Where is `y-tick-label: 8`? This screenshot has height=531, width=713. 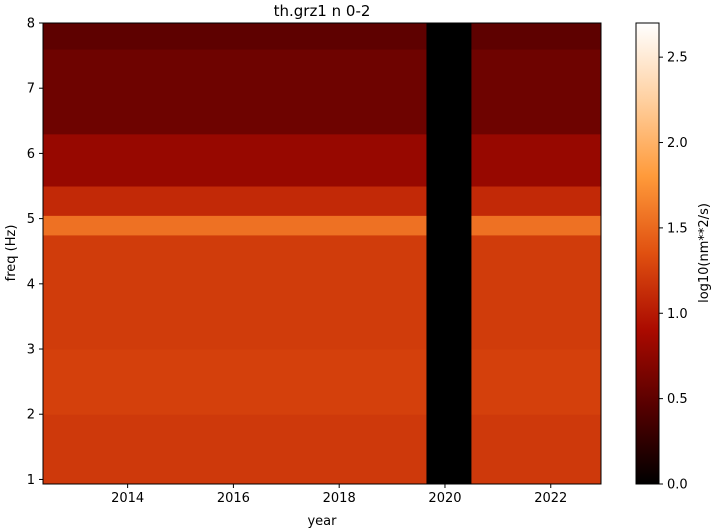 y-tick-label: 8 is located at coordinates (31, 24).